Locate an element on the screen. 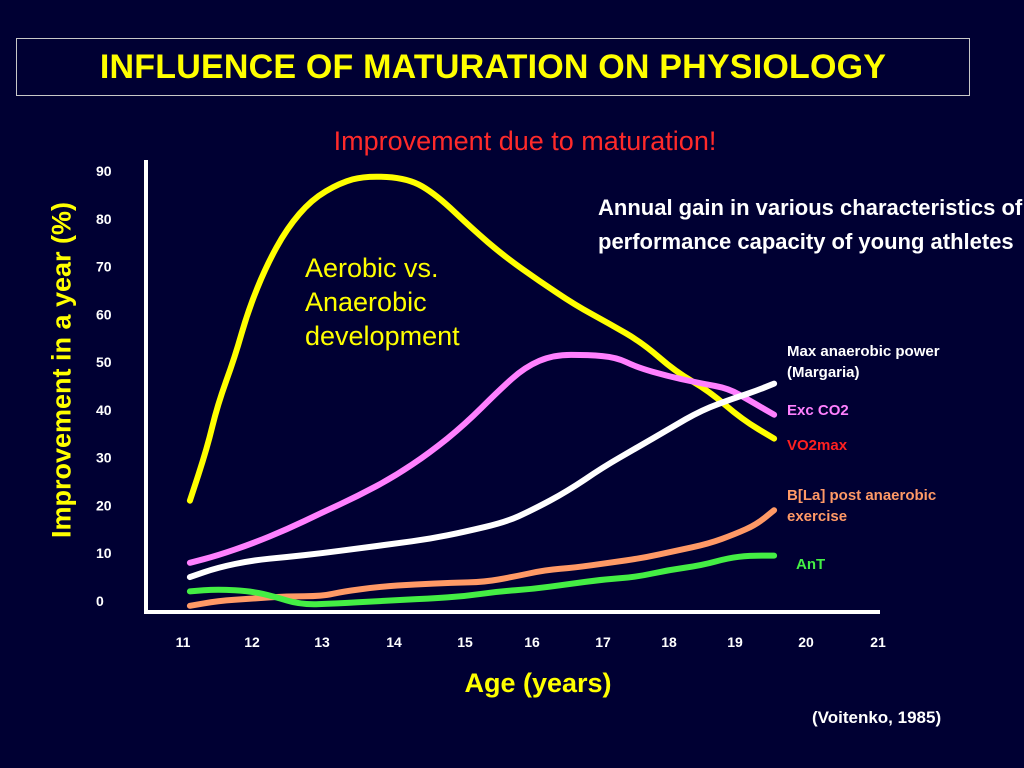 This screenshot has height=768, width=1024. legend-label: B[La] post anaerobic exercise is located at coordinates (862, 506).